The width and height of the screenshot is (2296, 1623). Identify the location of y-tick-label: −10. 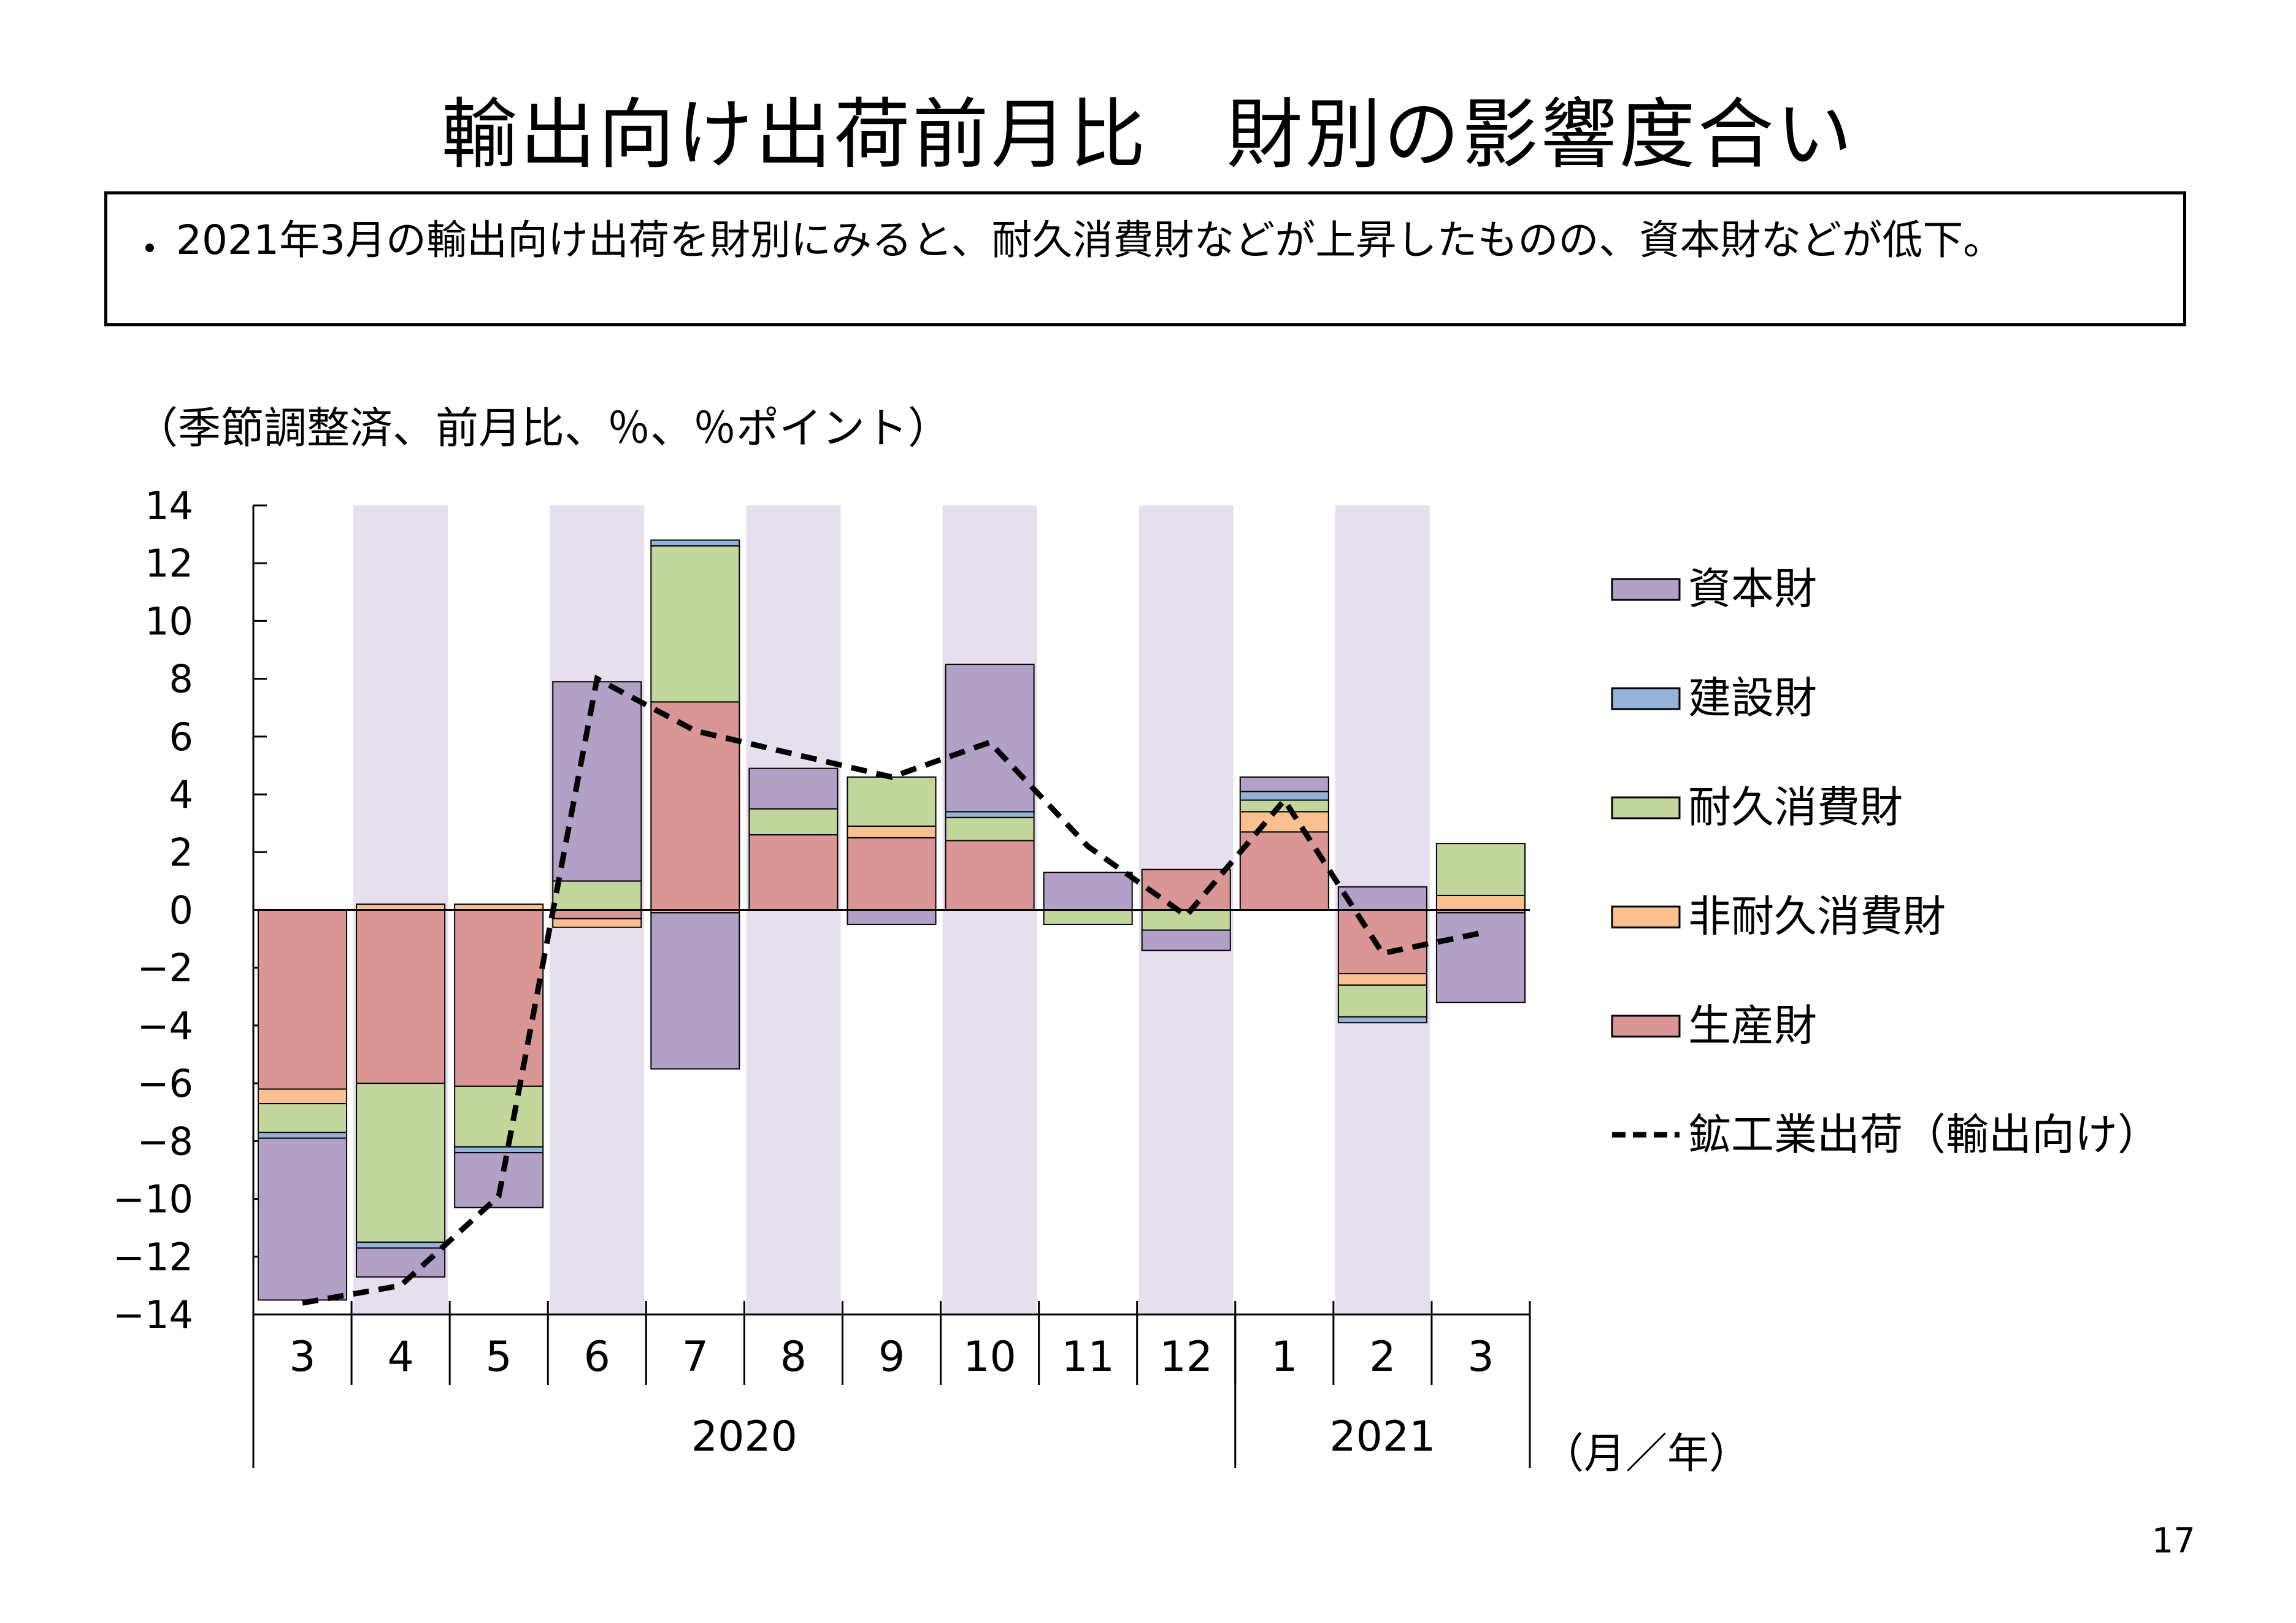
(153, 1199).